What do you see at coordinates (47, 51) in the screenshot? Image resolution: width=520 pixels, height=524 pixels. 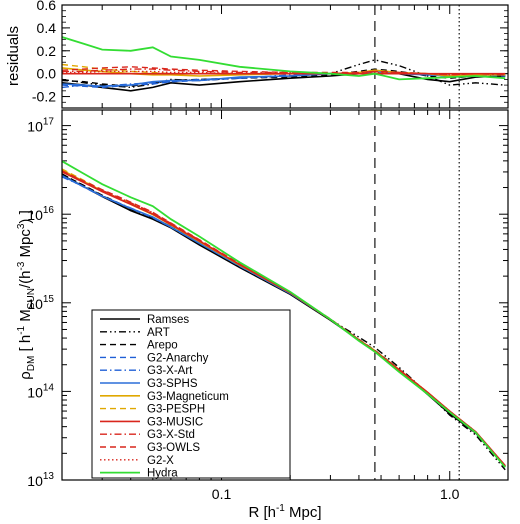 I see `residuals-ytick-label: 0.2` at bounding box center [47, 51].